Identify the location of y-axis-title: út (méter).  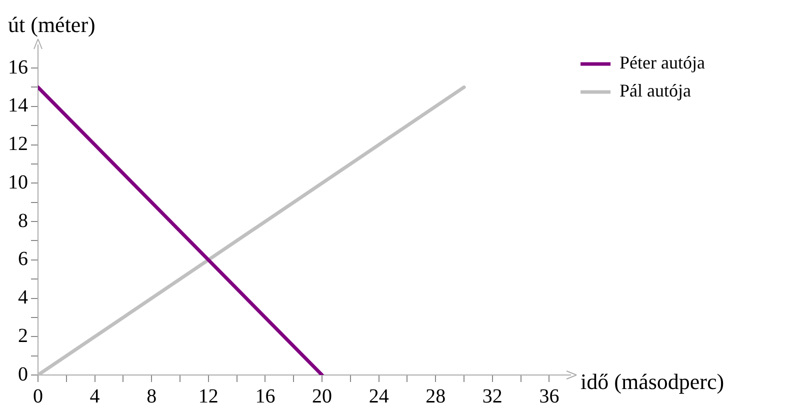
(52, 24).